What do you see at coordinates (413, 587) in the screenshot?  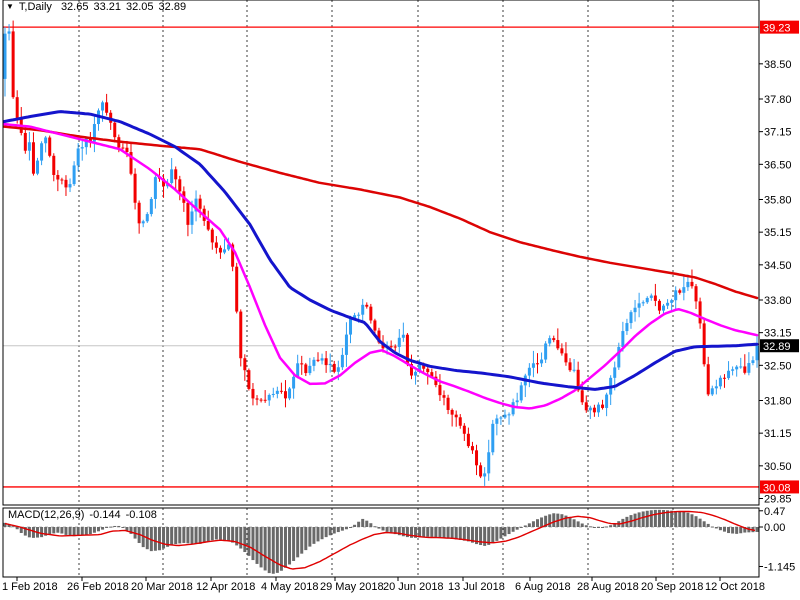 I see `date-label: 20 Jun 2018` at bounding box center [413, 587].